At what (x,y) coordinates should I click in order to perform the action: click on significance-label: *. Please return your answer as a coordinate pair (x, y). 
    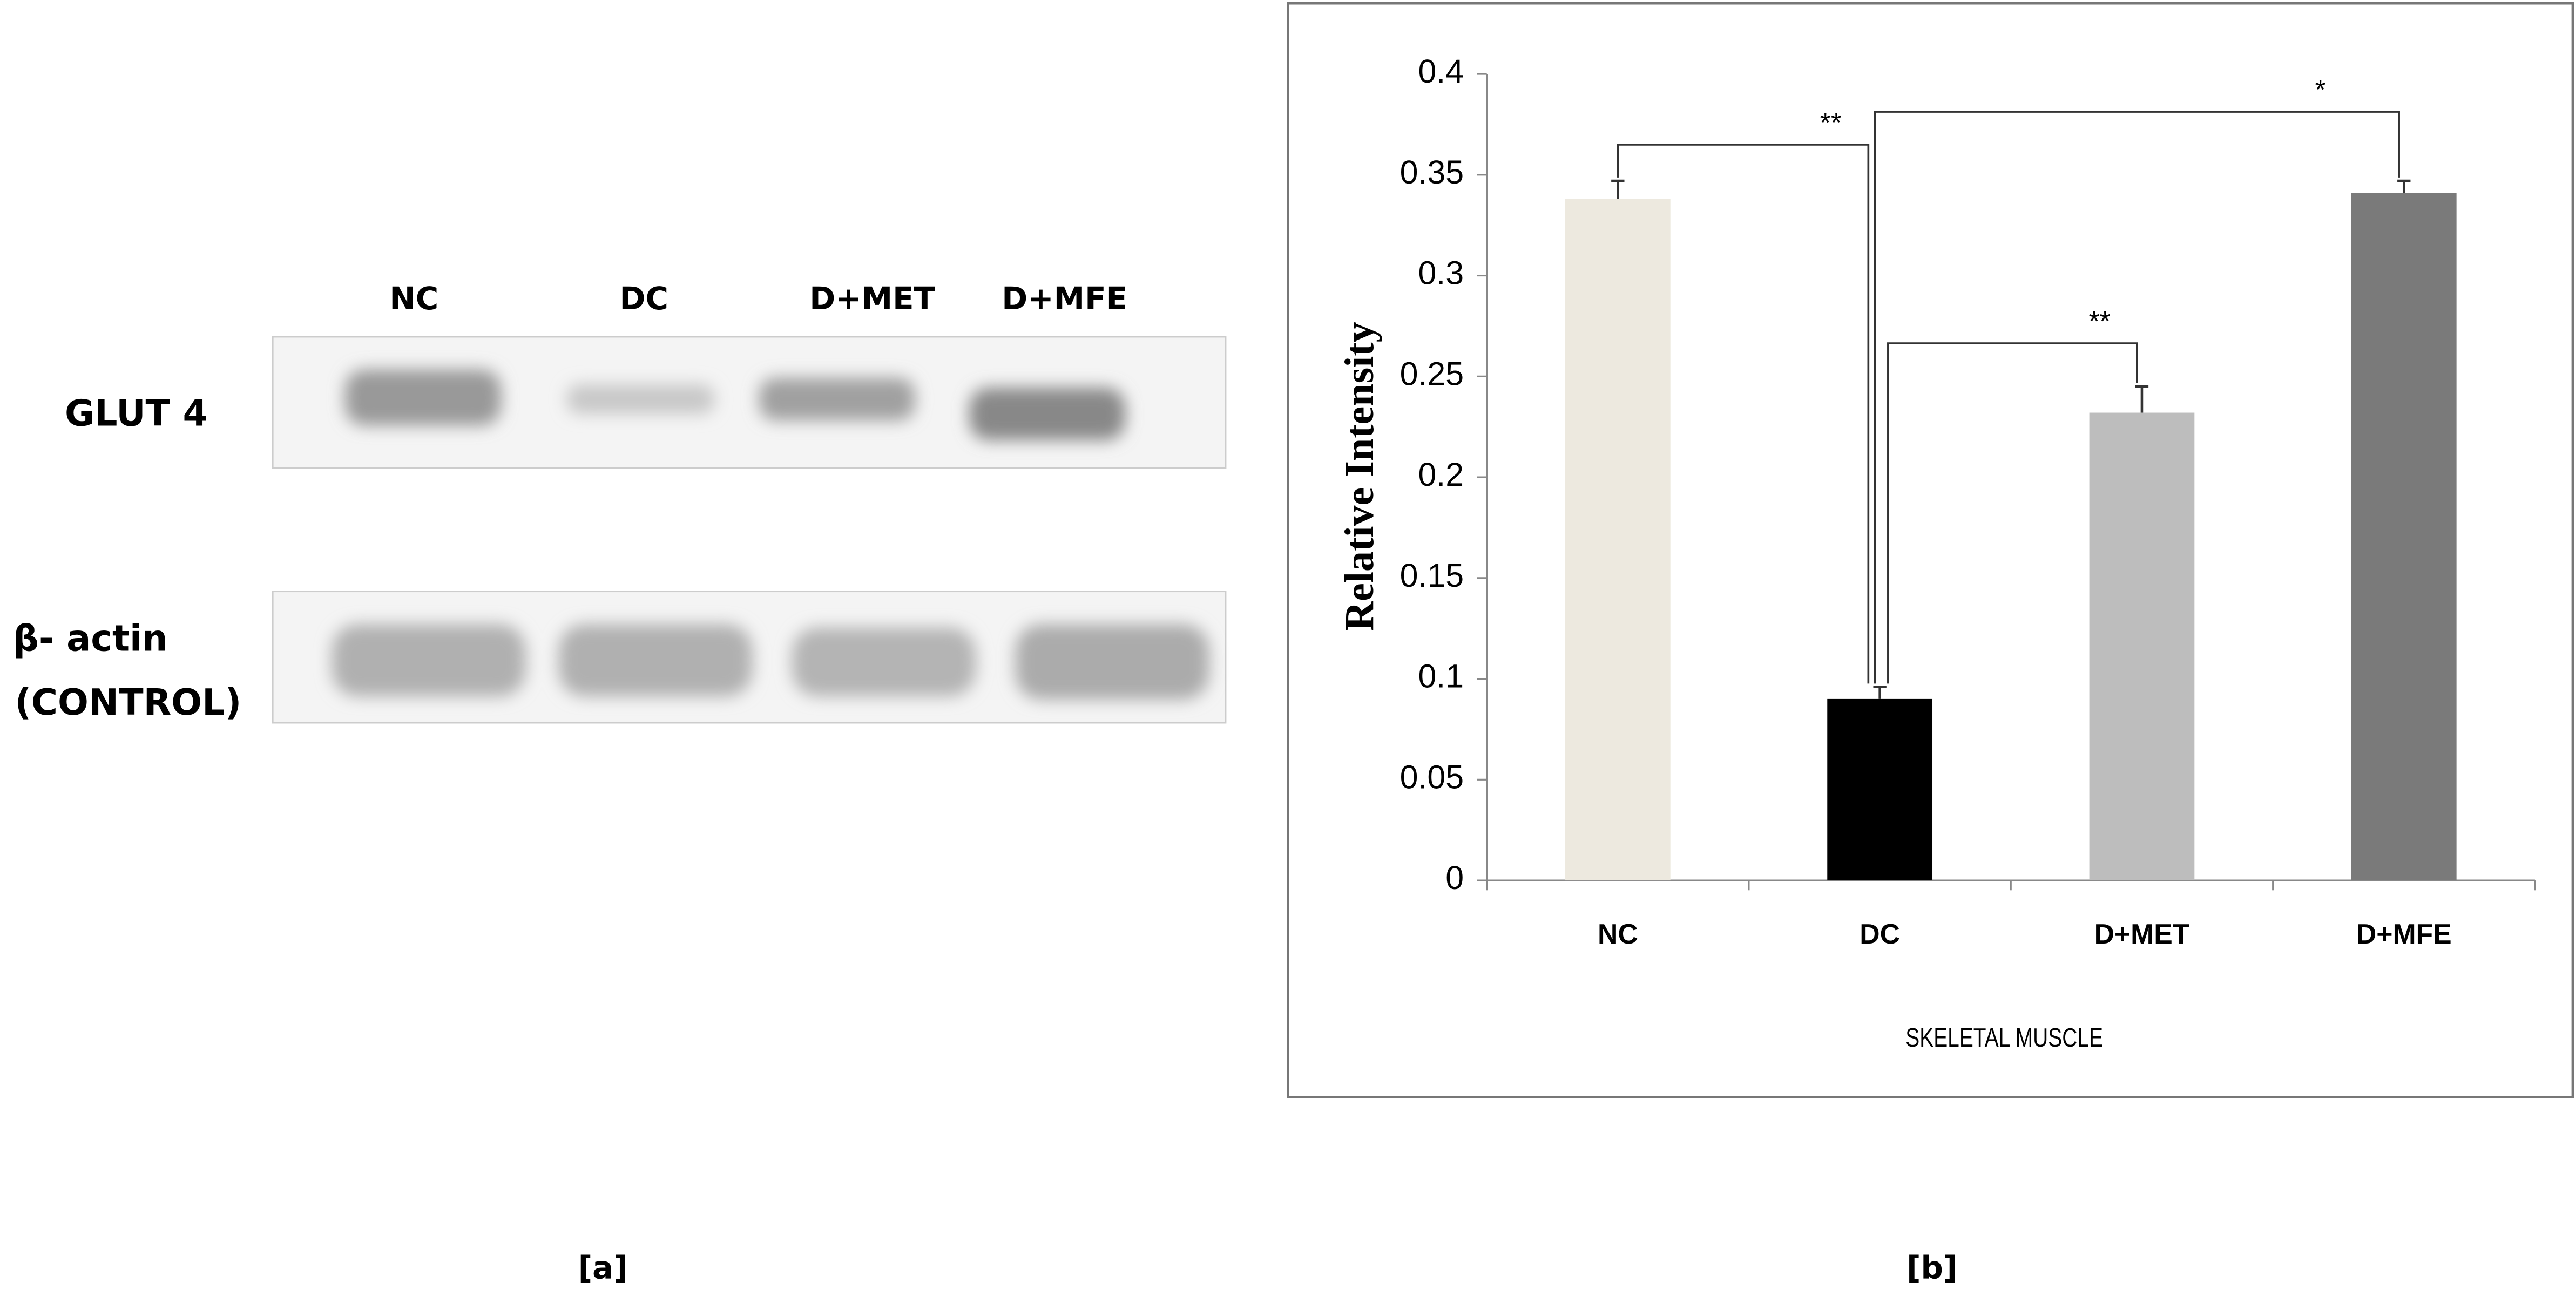
    Looking at the image, I should click on (2320, 89).